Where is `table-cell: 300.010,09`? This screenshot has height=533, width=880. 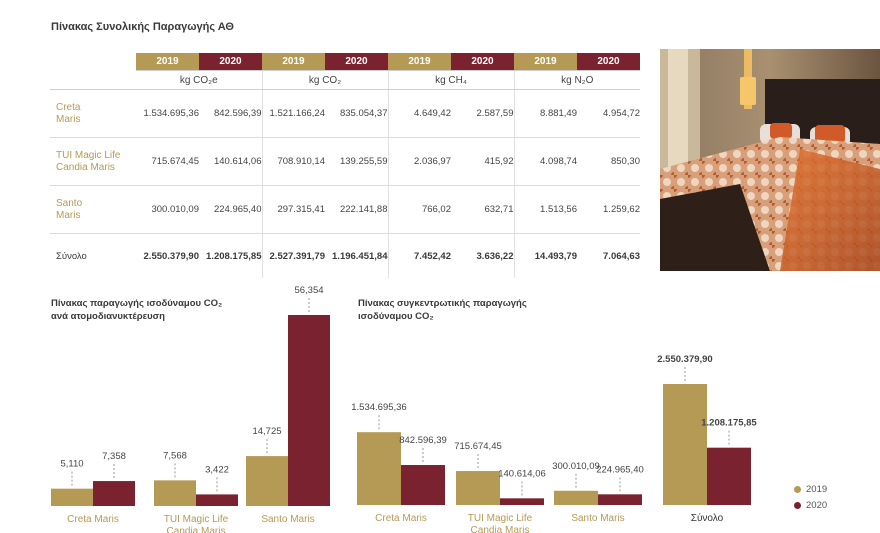
table-cell: 300.010,09 is located at coordinates (167, 209).